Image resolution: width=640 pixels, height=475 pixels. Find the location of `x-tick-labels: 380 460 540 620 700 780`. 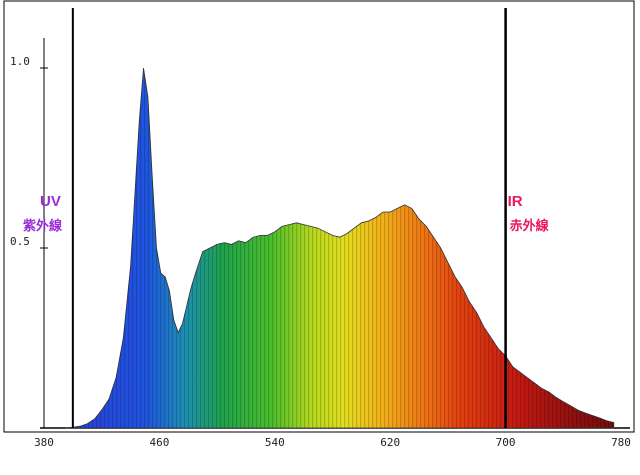

x-tick-labels: 380 460 540 620 700 780 is located at coordinates (332, 442).